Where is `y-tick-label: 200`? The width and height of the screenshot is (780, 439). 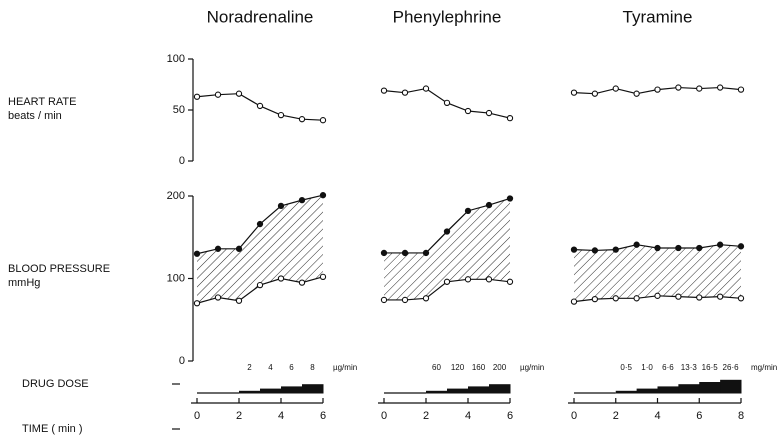 y-tick-label: 200 is located at coordinates (176, 196).